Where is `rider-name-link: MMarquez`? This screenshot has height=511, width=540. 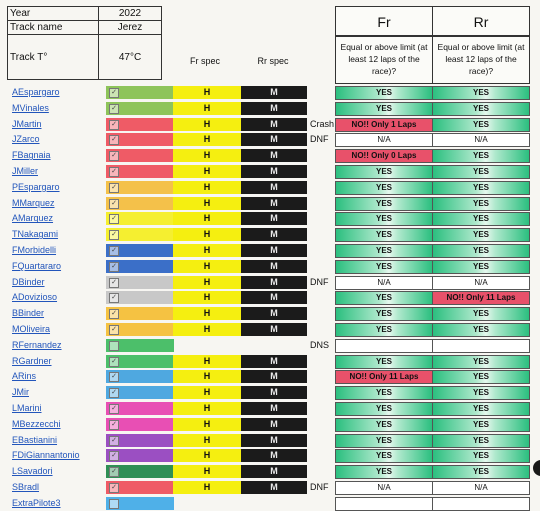
rider-name-link: MMarquez is located at coordinates (33, 202).